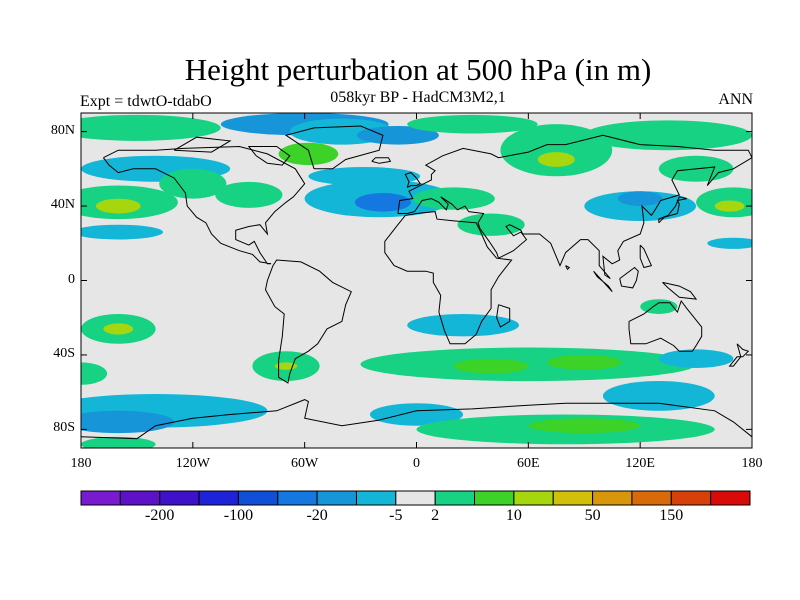 This screenshot has width=800, height=600. I want to click on colorbar-label: 10, so click(513, 515).